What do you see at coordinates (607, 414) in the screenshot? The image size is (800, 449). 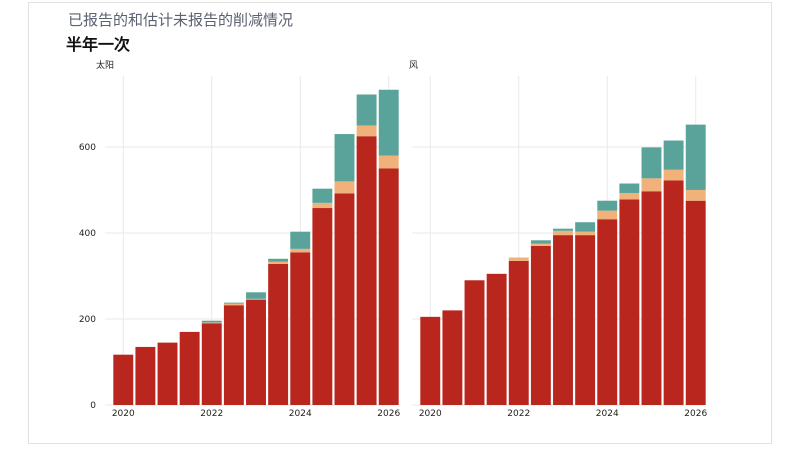 I see `panel-2-x-tick-label: 2024` at bounding box center [607, 414].